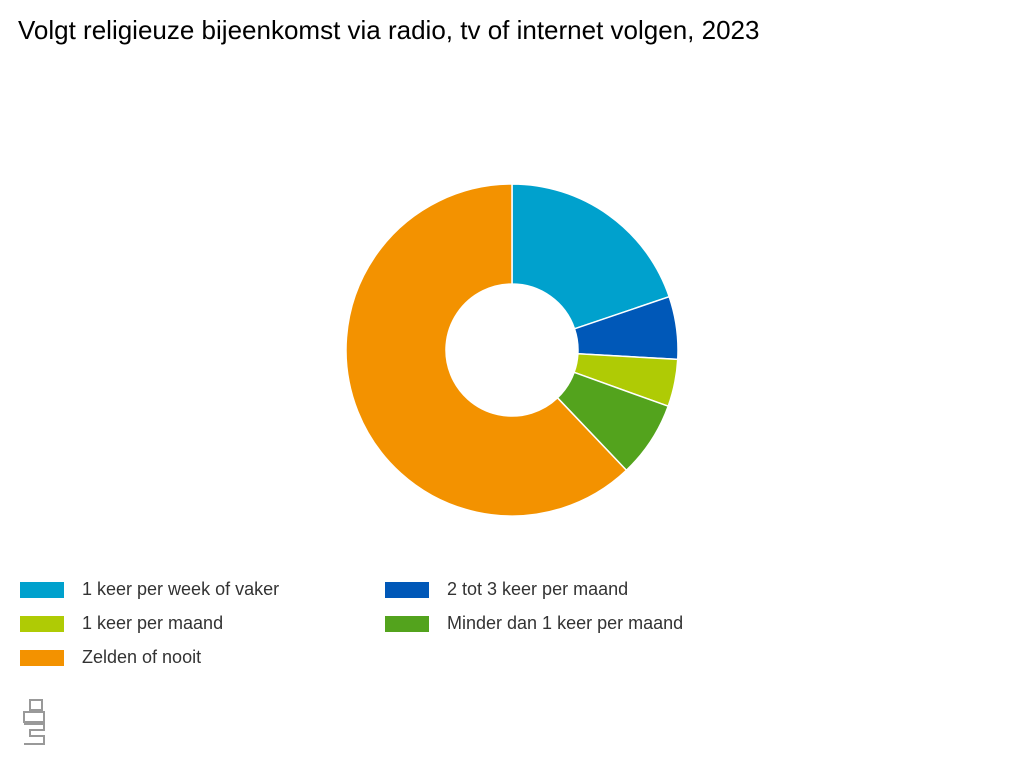 Image resolution: width=1024 pixels, height=768 pixels. I want to click on legend-label: 2 tot 3 keer per maand, so click(537, 589).